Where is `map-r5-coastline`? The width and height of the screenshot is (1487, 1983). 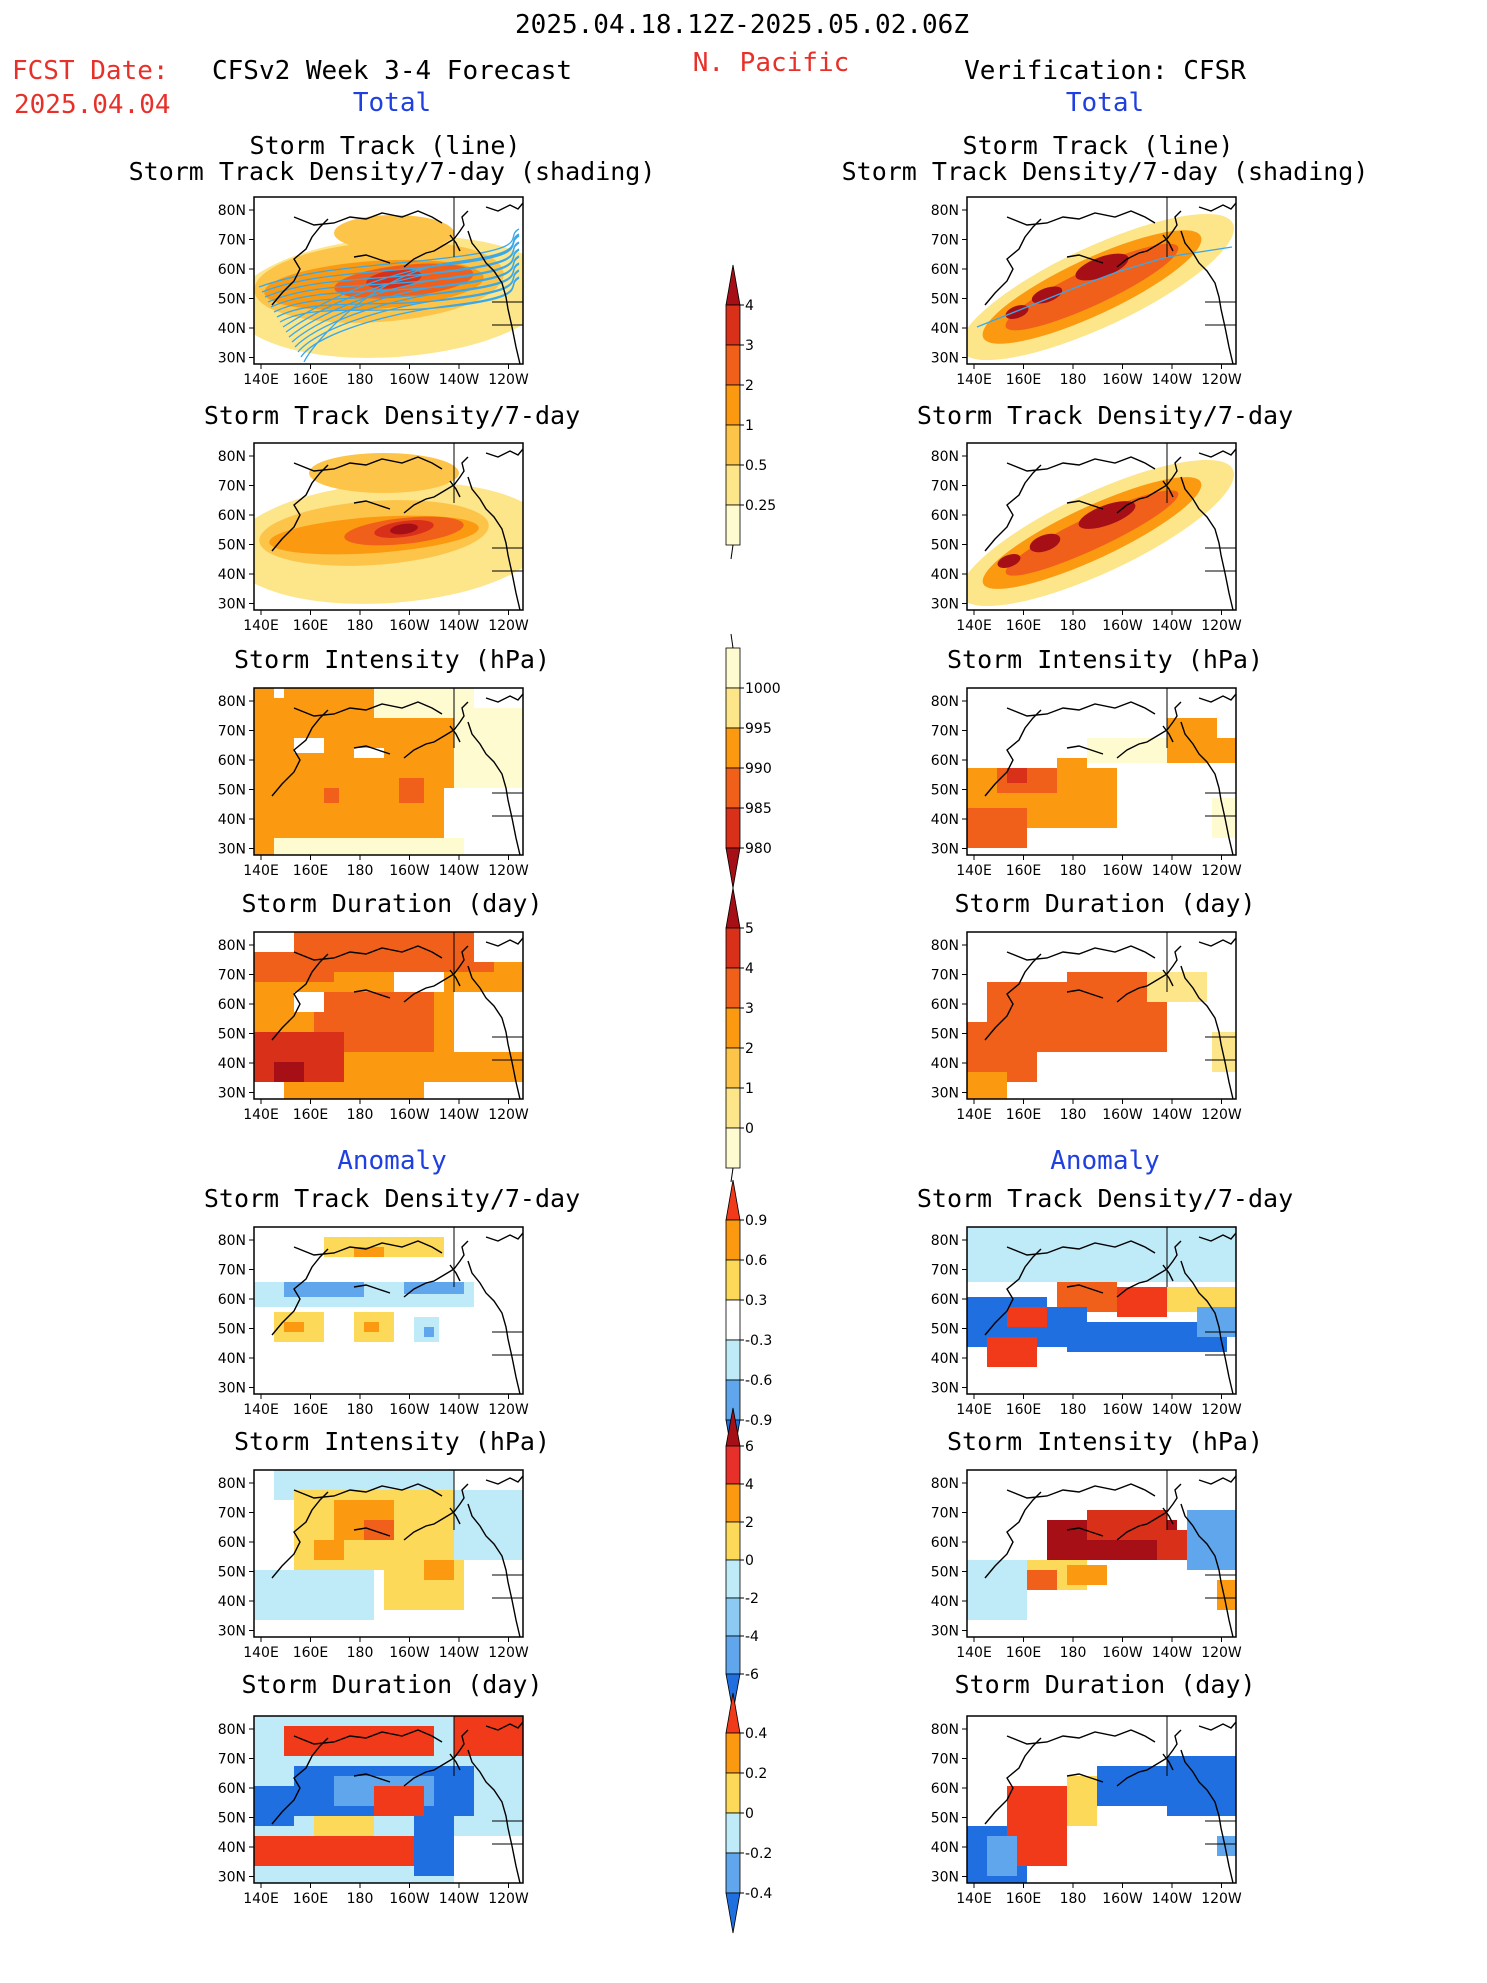
map-r5-coastline is located at coordinates (1110, 1310).